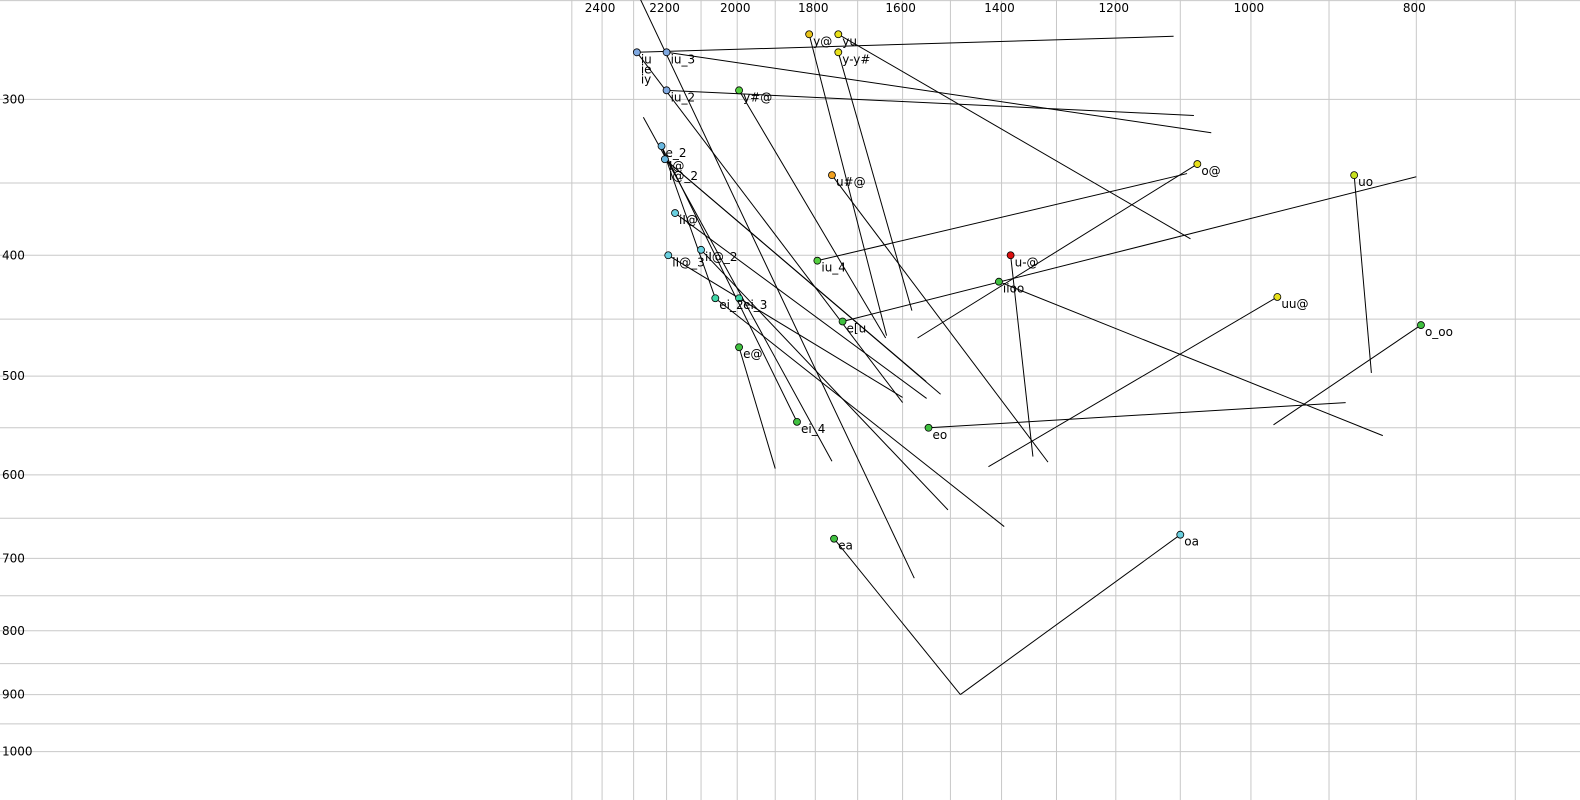 This screenshot has width=1580, height=800. I want to click on y-tick-label: 600, so click(13, 475).